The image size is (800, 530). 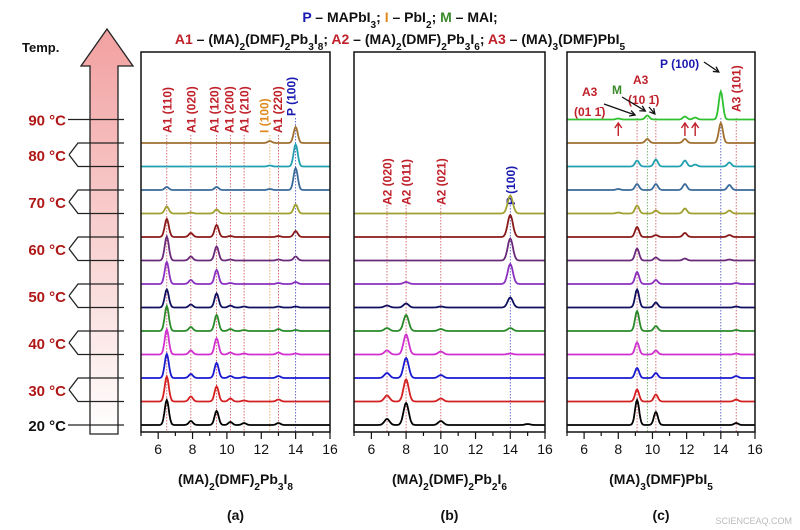 I want to click on temperature-label: 70 °C, so click(x=47, y=203).